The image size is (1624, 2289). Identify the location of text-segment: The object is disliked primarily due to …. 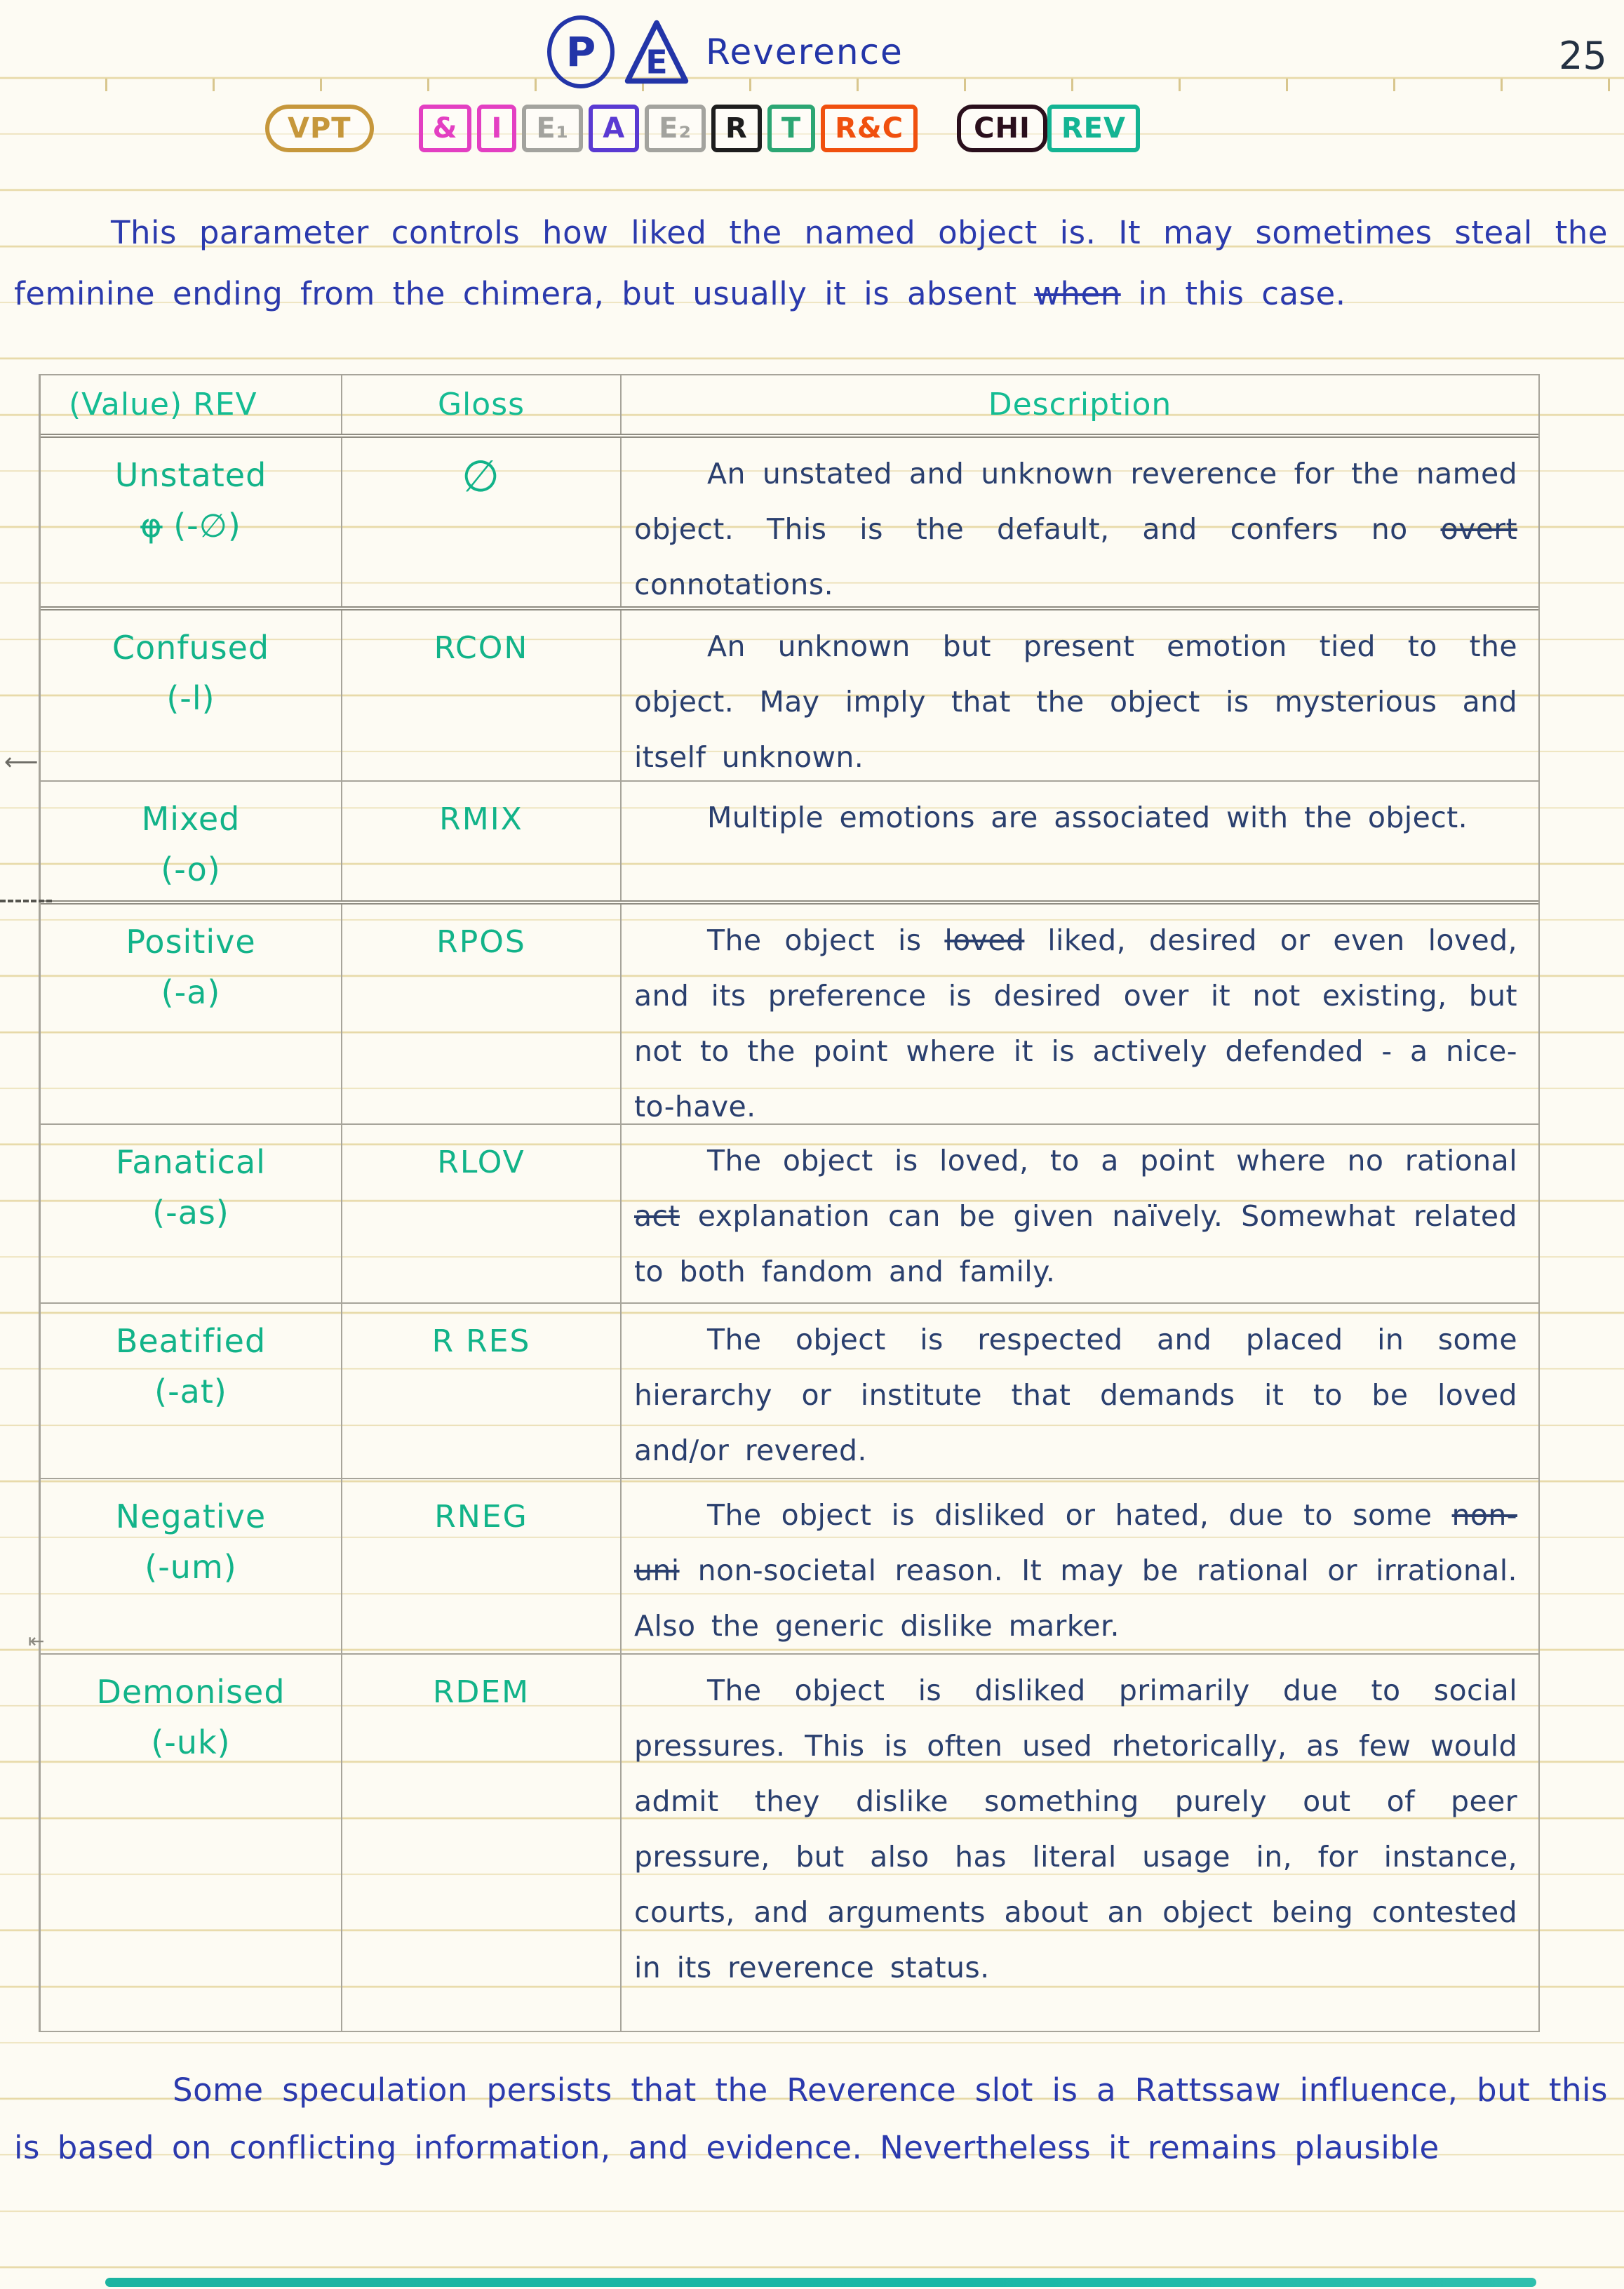
(1075, 1829).